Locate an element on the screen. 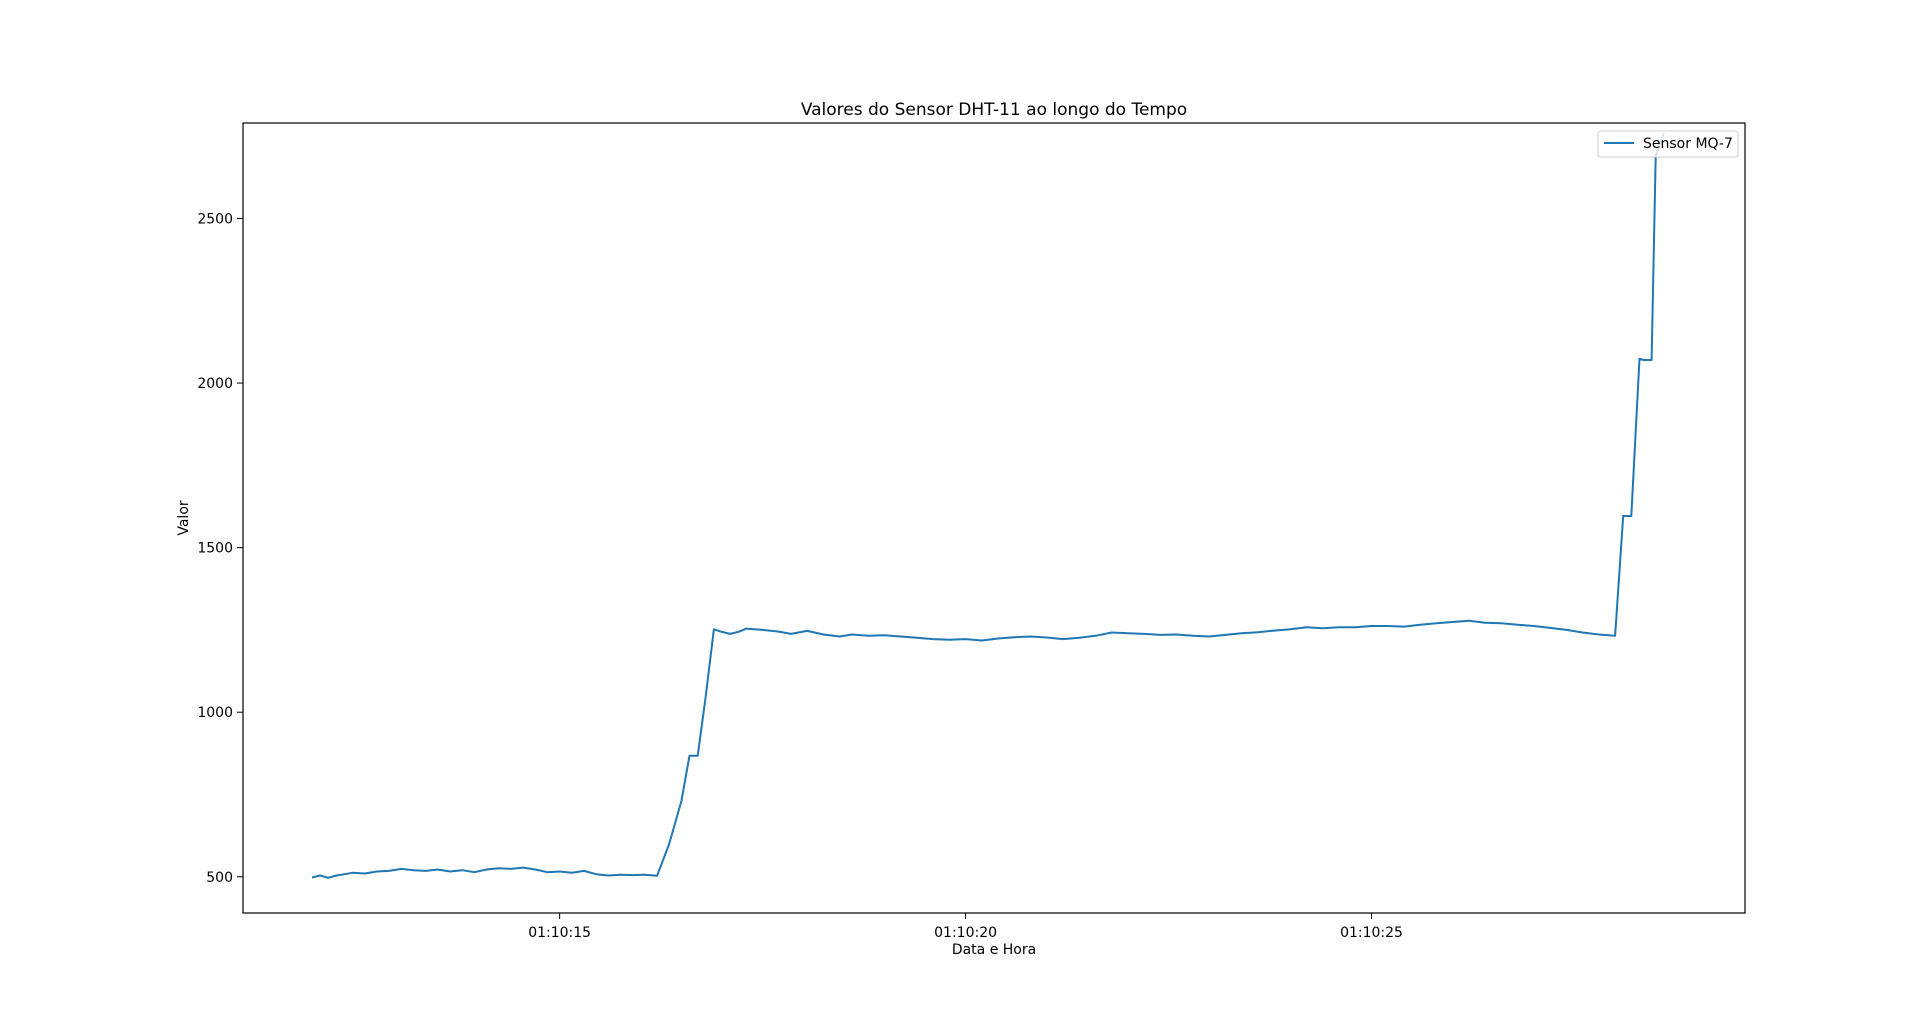 The image size is (1920, 1019). x-tick-label: 01:10:25 is located at coordinates (1371, 933).